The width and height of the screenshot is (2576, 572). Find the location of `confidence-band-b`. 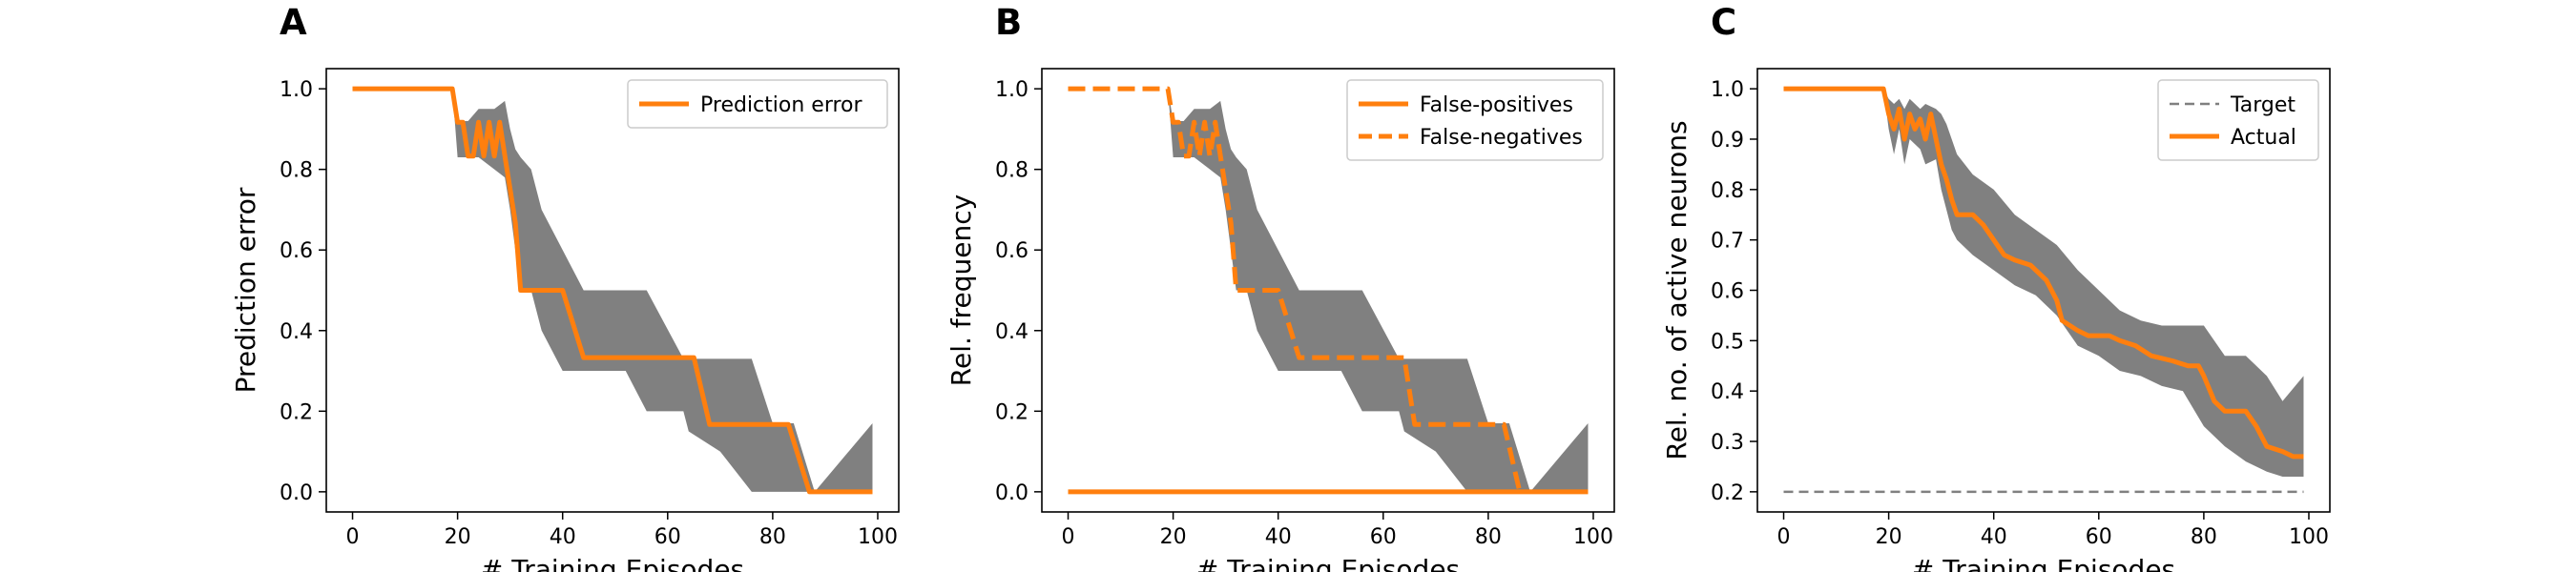

confidence-band-b is located at coordinates (1328, 290).